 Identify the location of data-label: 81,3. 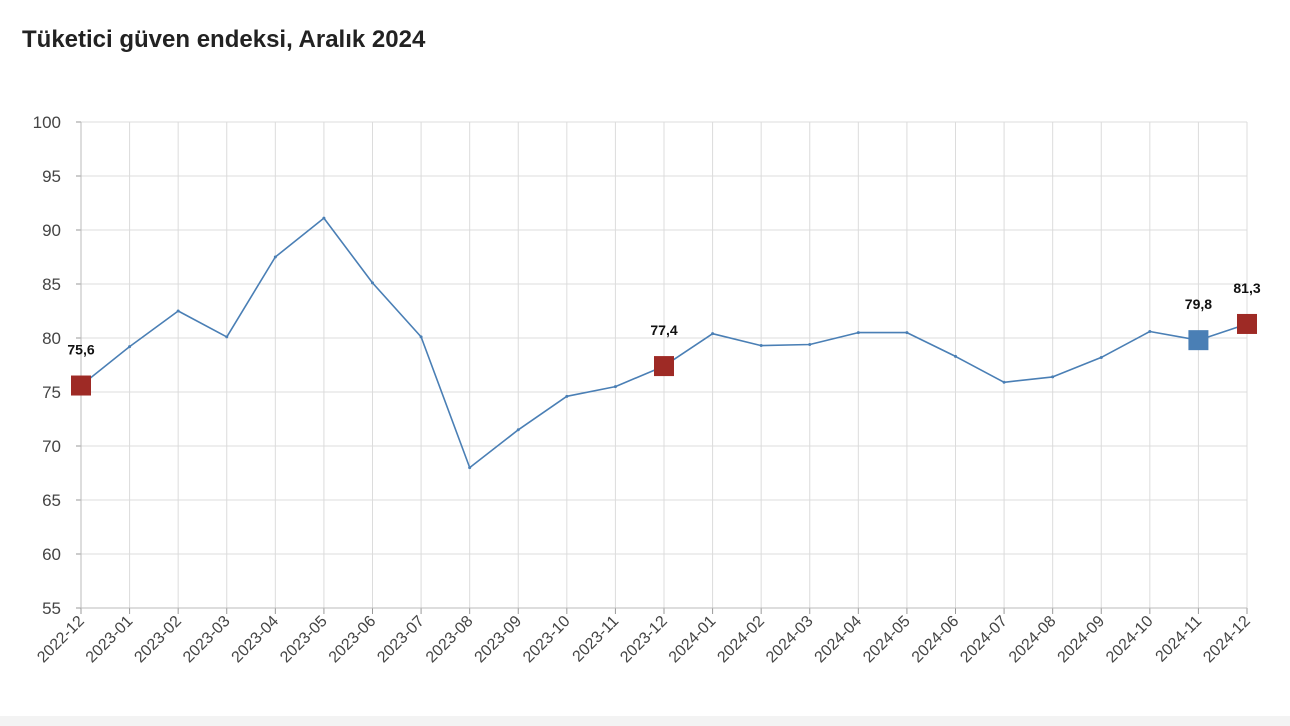
(1246, 288).